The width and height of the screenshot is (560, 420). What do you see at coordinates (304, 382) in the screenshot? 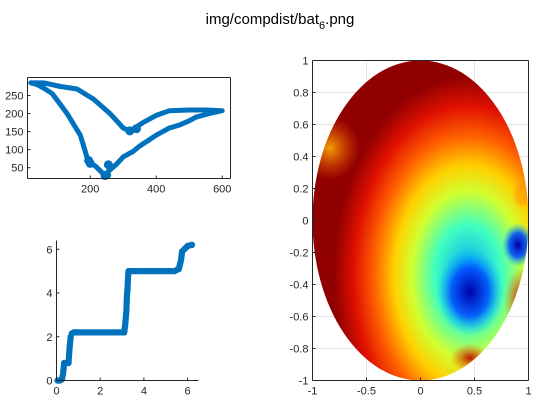
I see `y-tick-label: -1` at bounding box center [304, 382].